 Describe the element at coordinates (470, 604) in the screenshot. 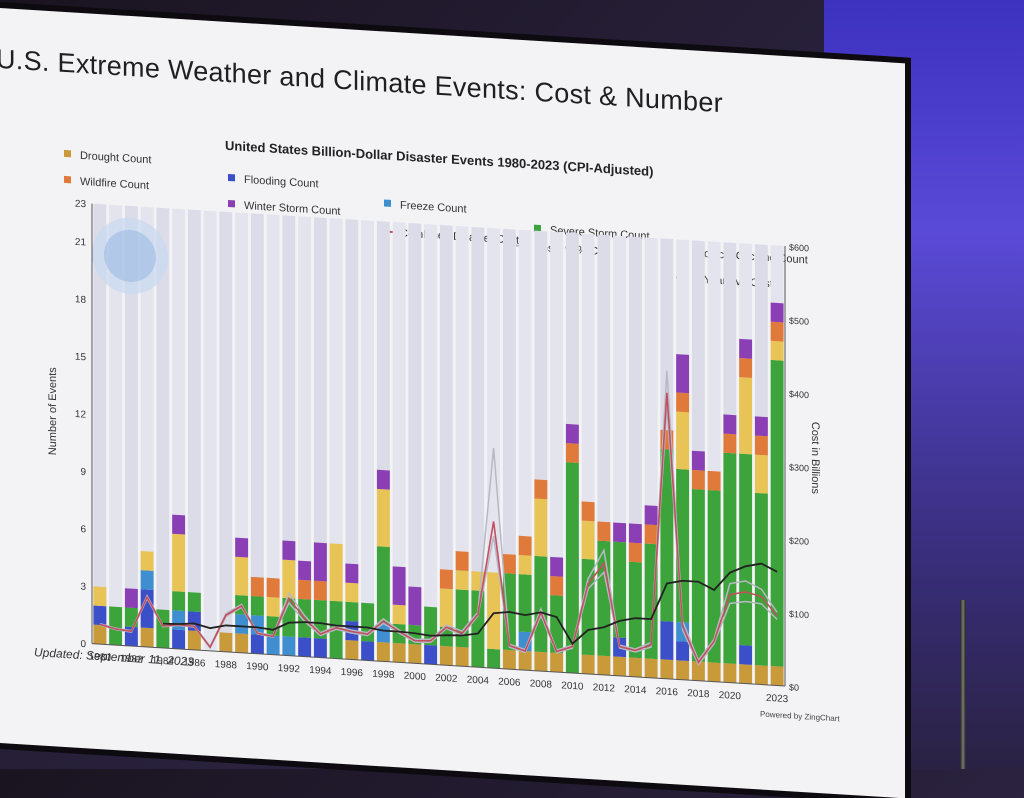

I see `avg-cost-line` at that location.